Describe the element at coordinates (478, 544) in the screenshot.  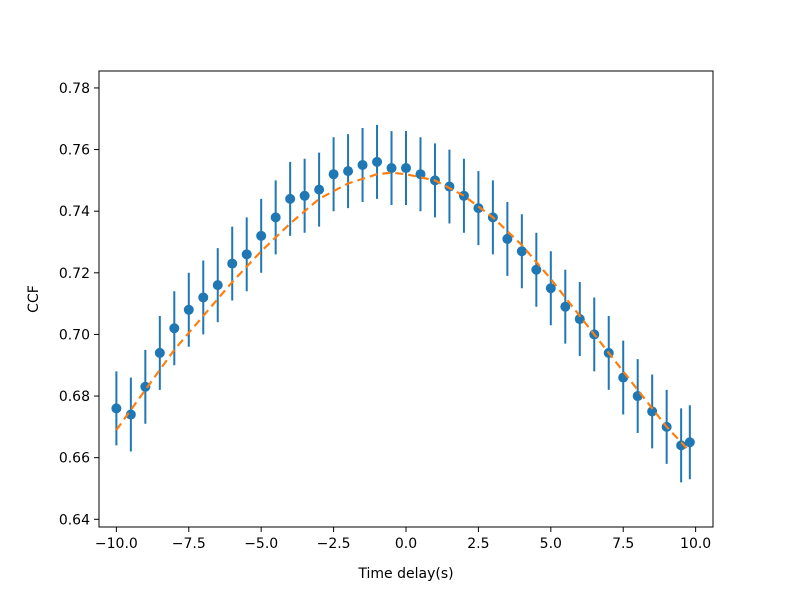
I see `x-tick-label: 2.5` at that location.